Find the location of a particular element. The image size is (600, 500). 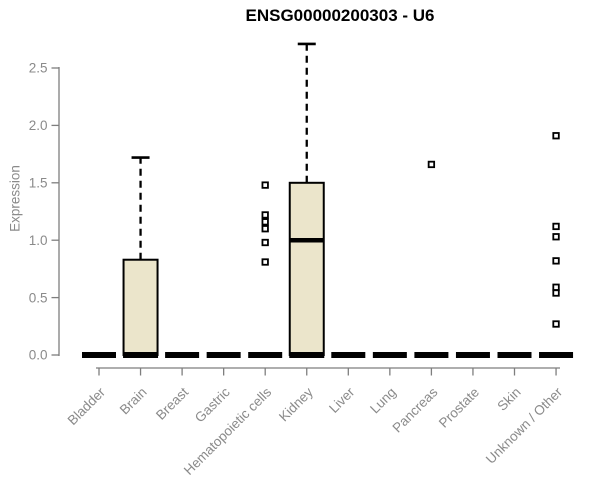

chart-title: ENSG00000200303 - U6 is located at coordinates (340, 15).